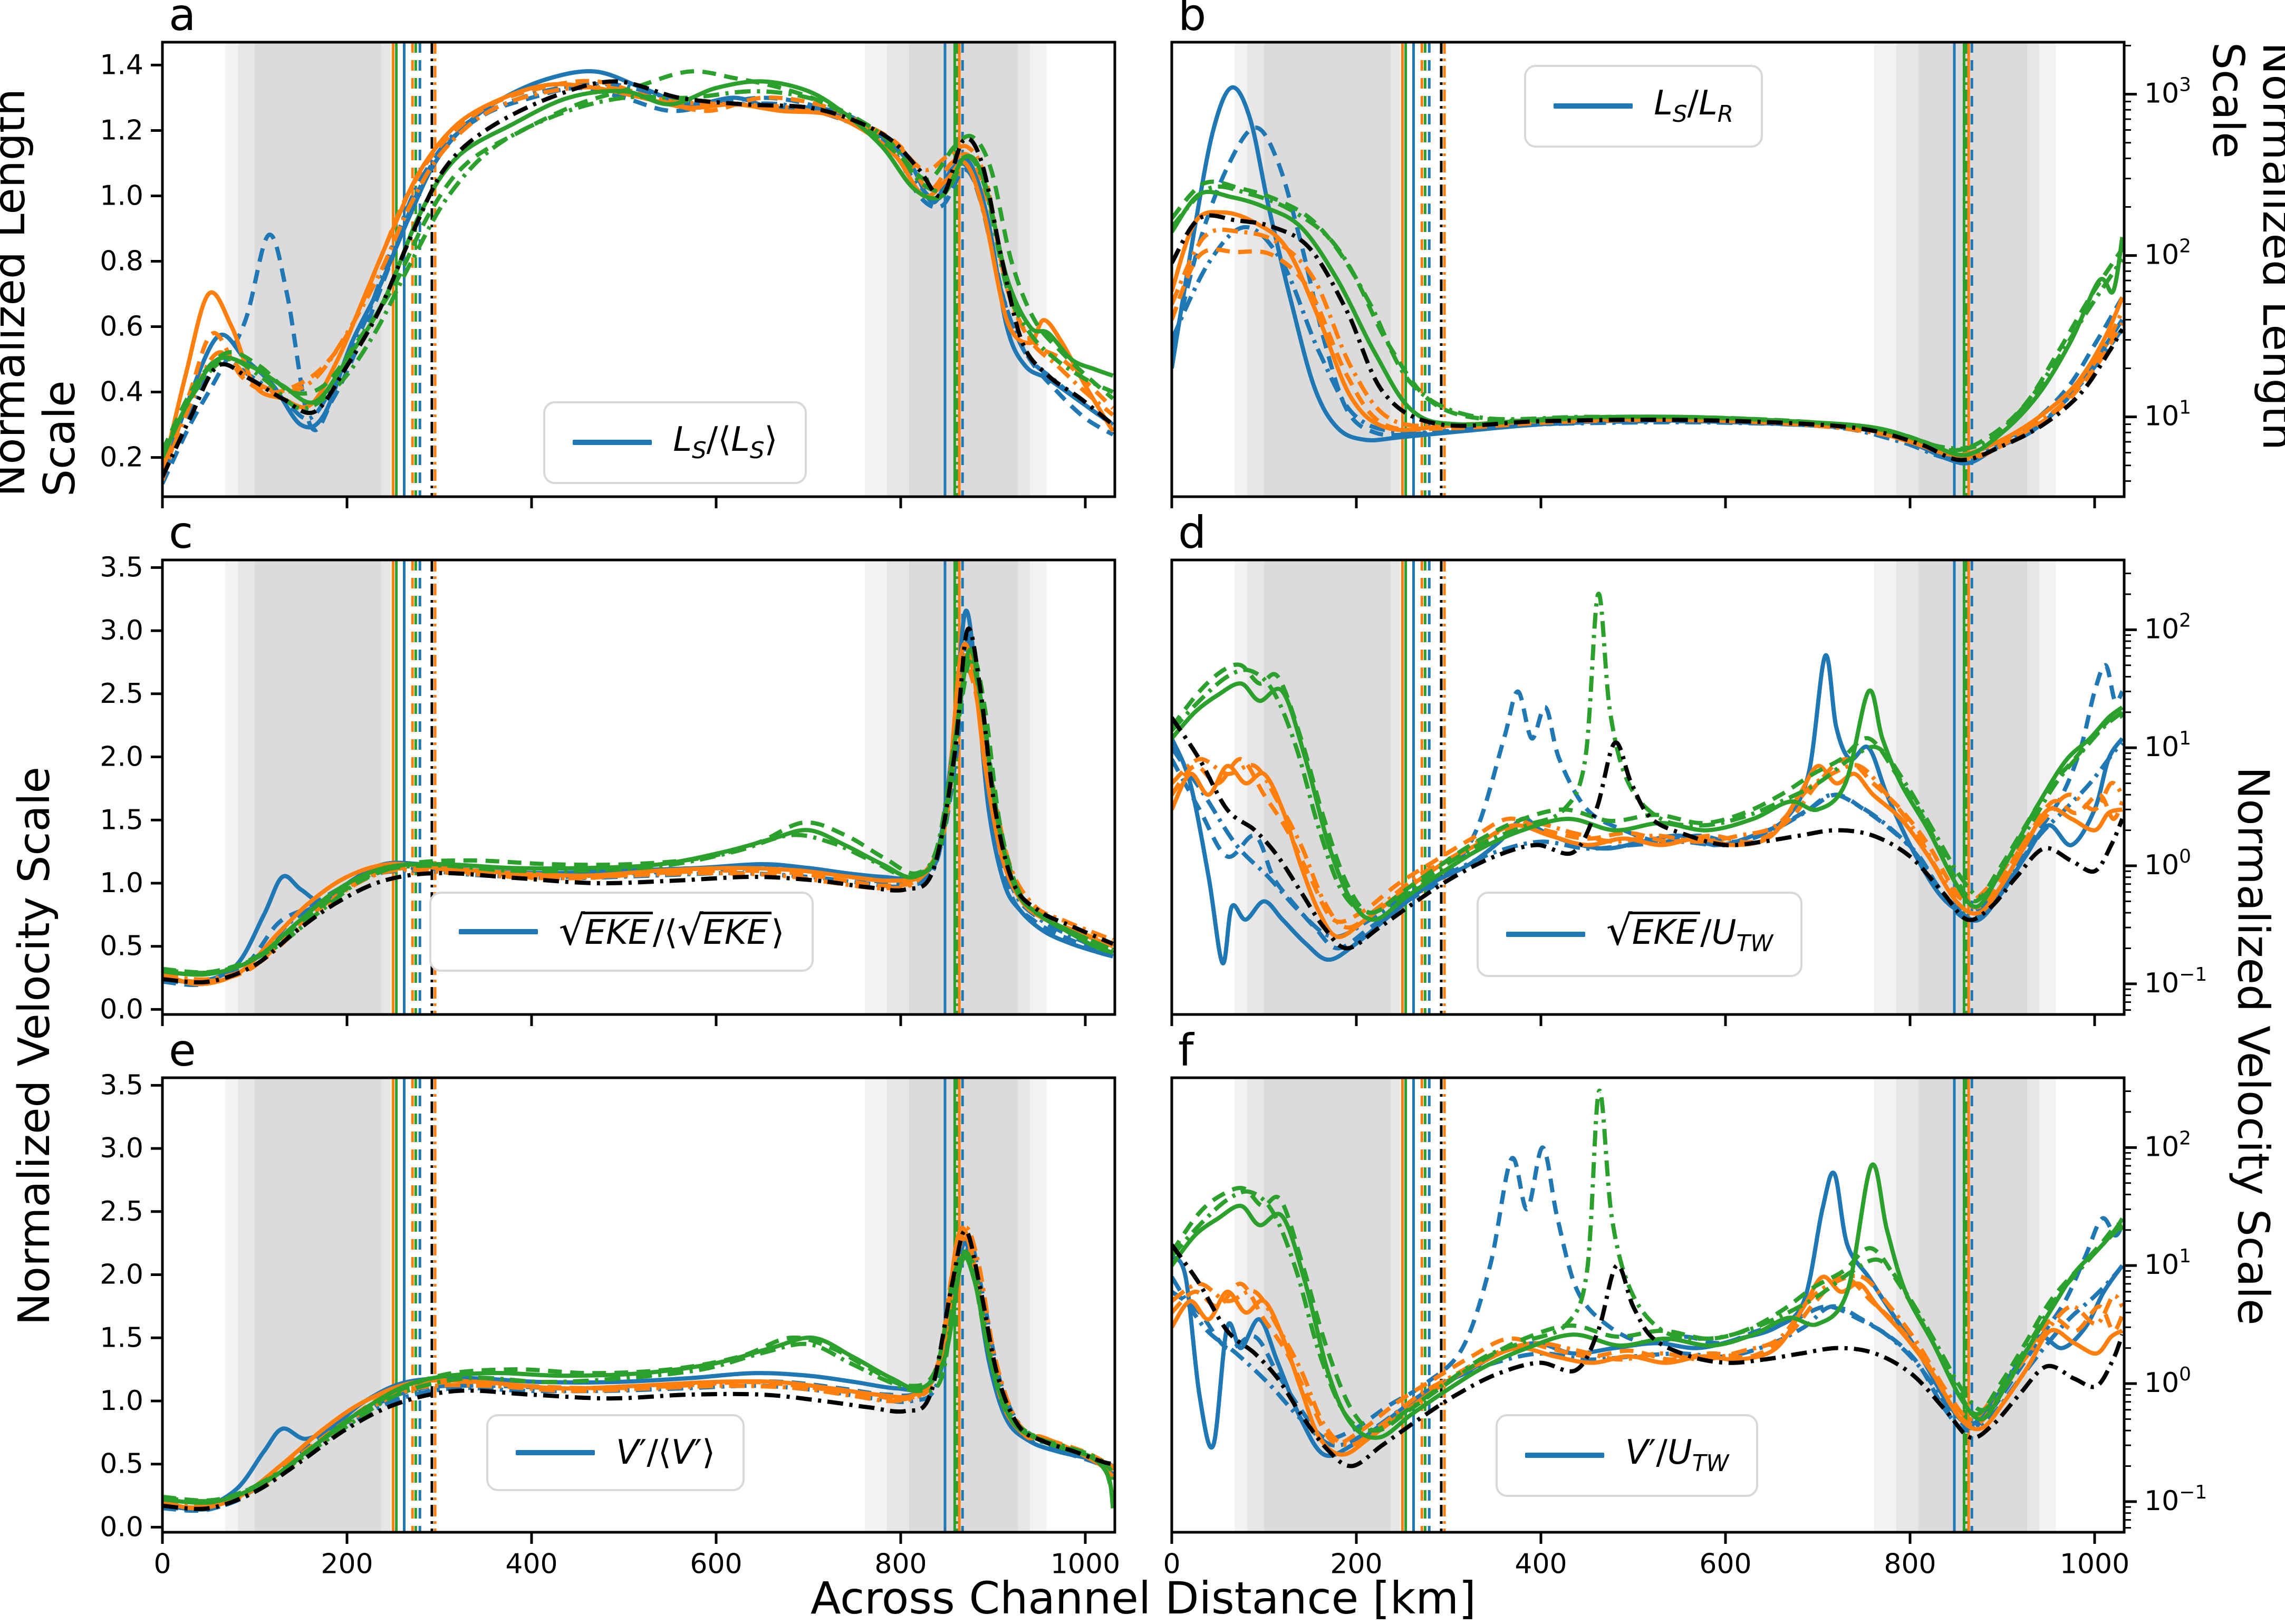  What do you see at coordinates (666, 1452) in the screenshot?
I see `legend-label: V′/⟨V′⟩` at bounding box center [666, 1452].